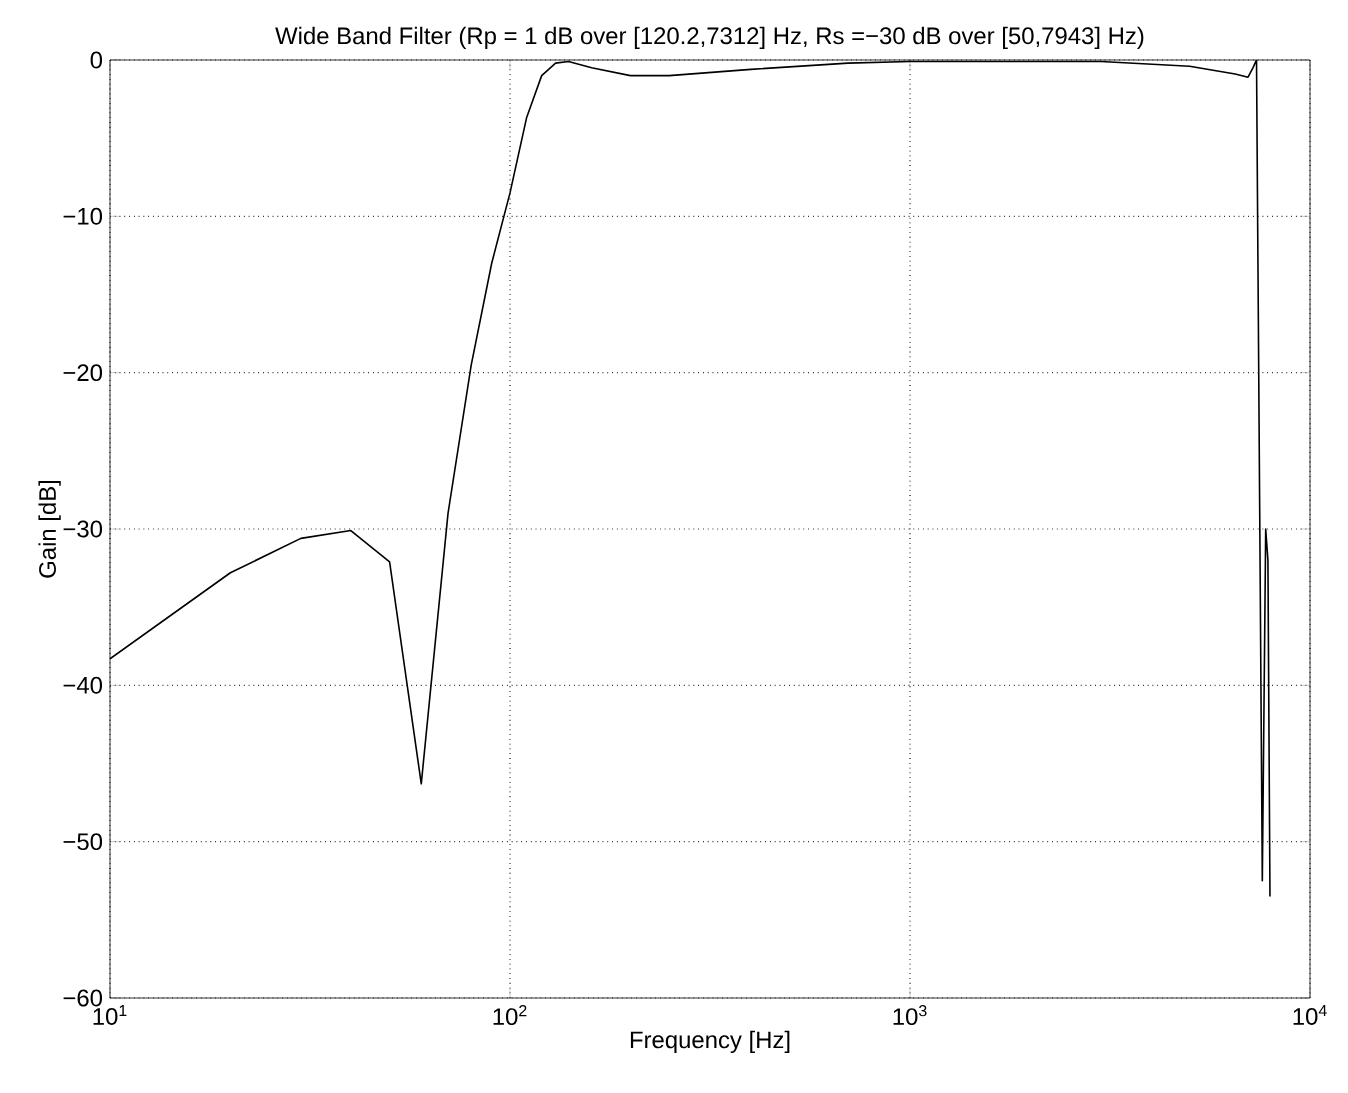 This screenshot has width=1348, height=1093. I want to click on y-tick-label: −60, so click(83, 998).